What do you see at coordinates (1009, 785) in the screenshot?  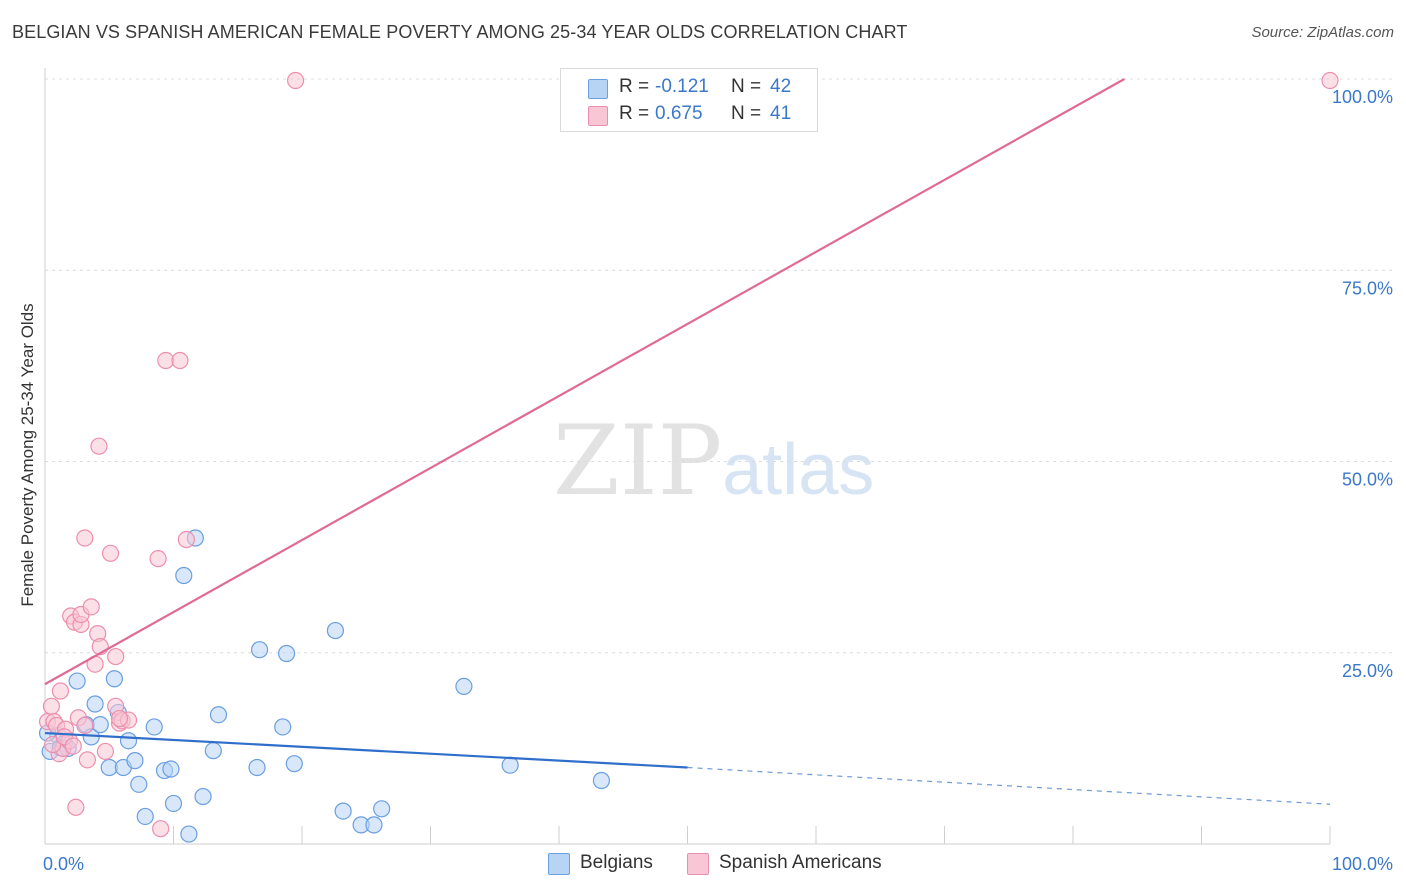 I see `belgians-trend-extension` at bounding box center [1009, 785].